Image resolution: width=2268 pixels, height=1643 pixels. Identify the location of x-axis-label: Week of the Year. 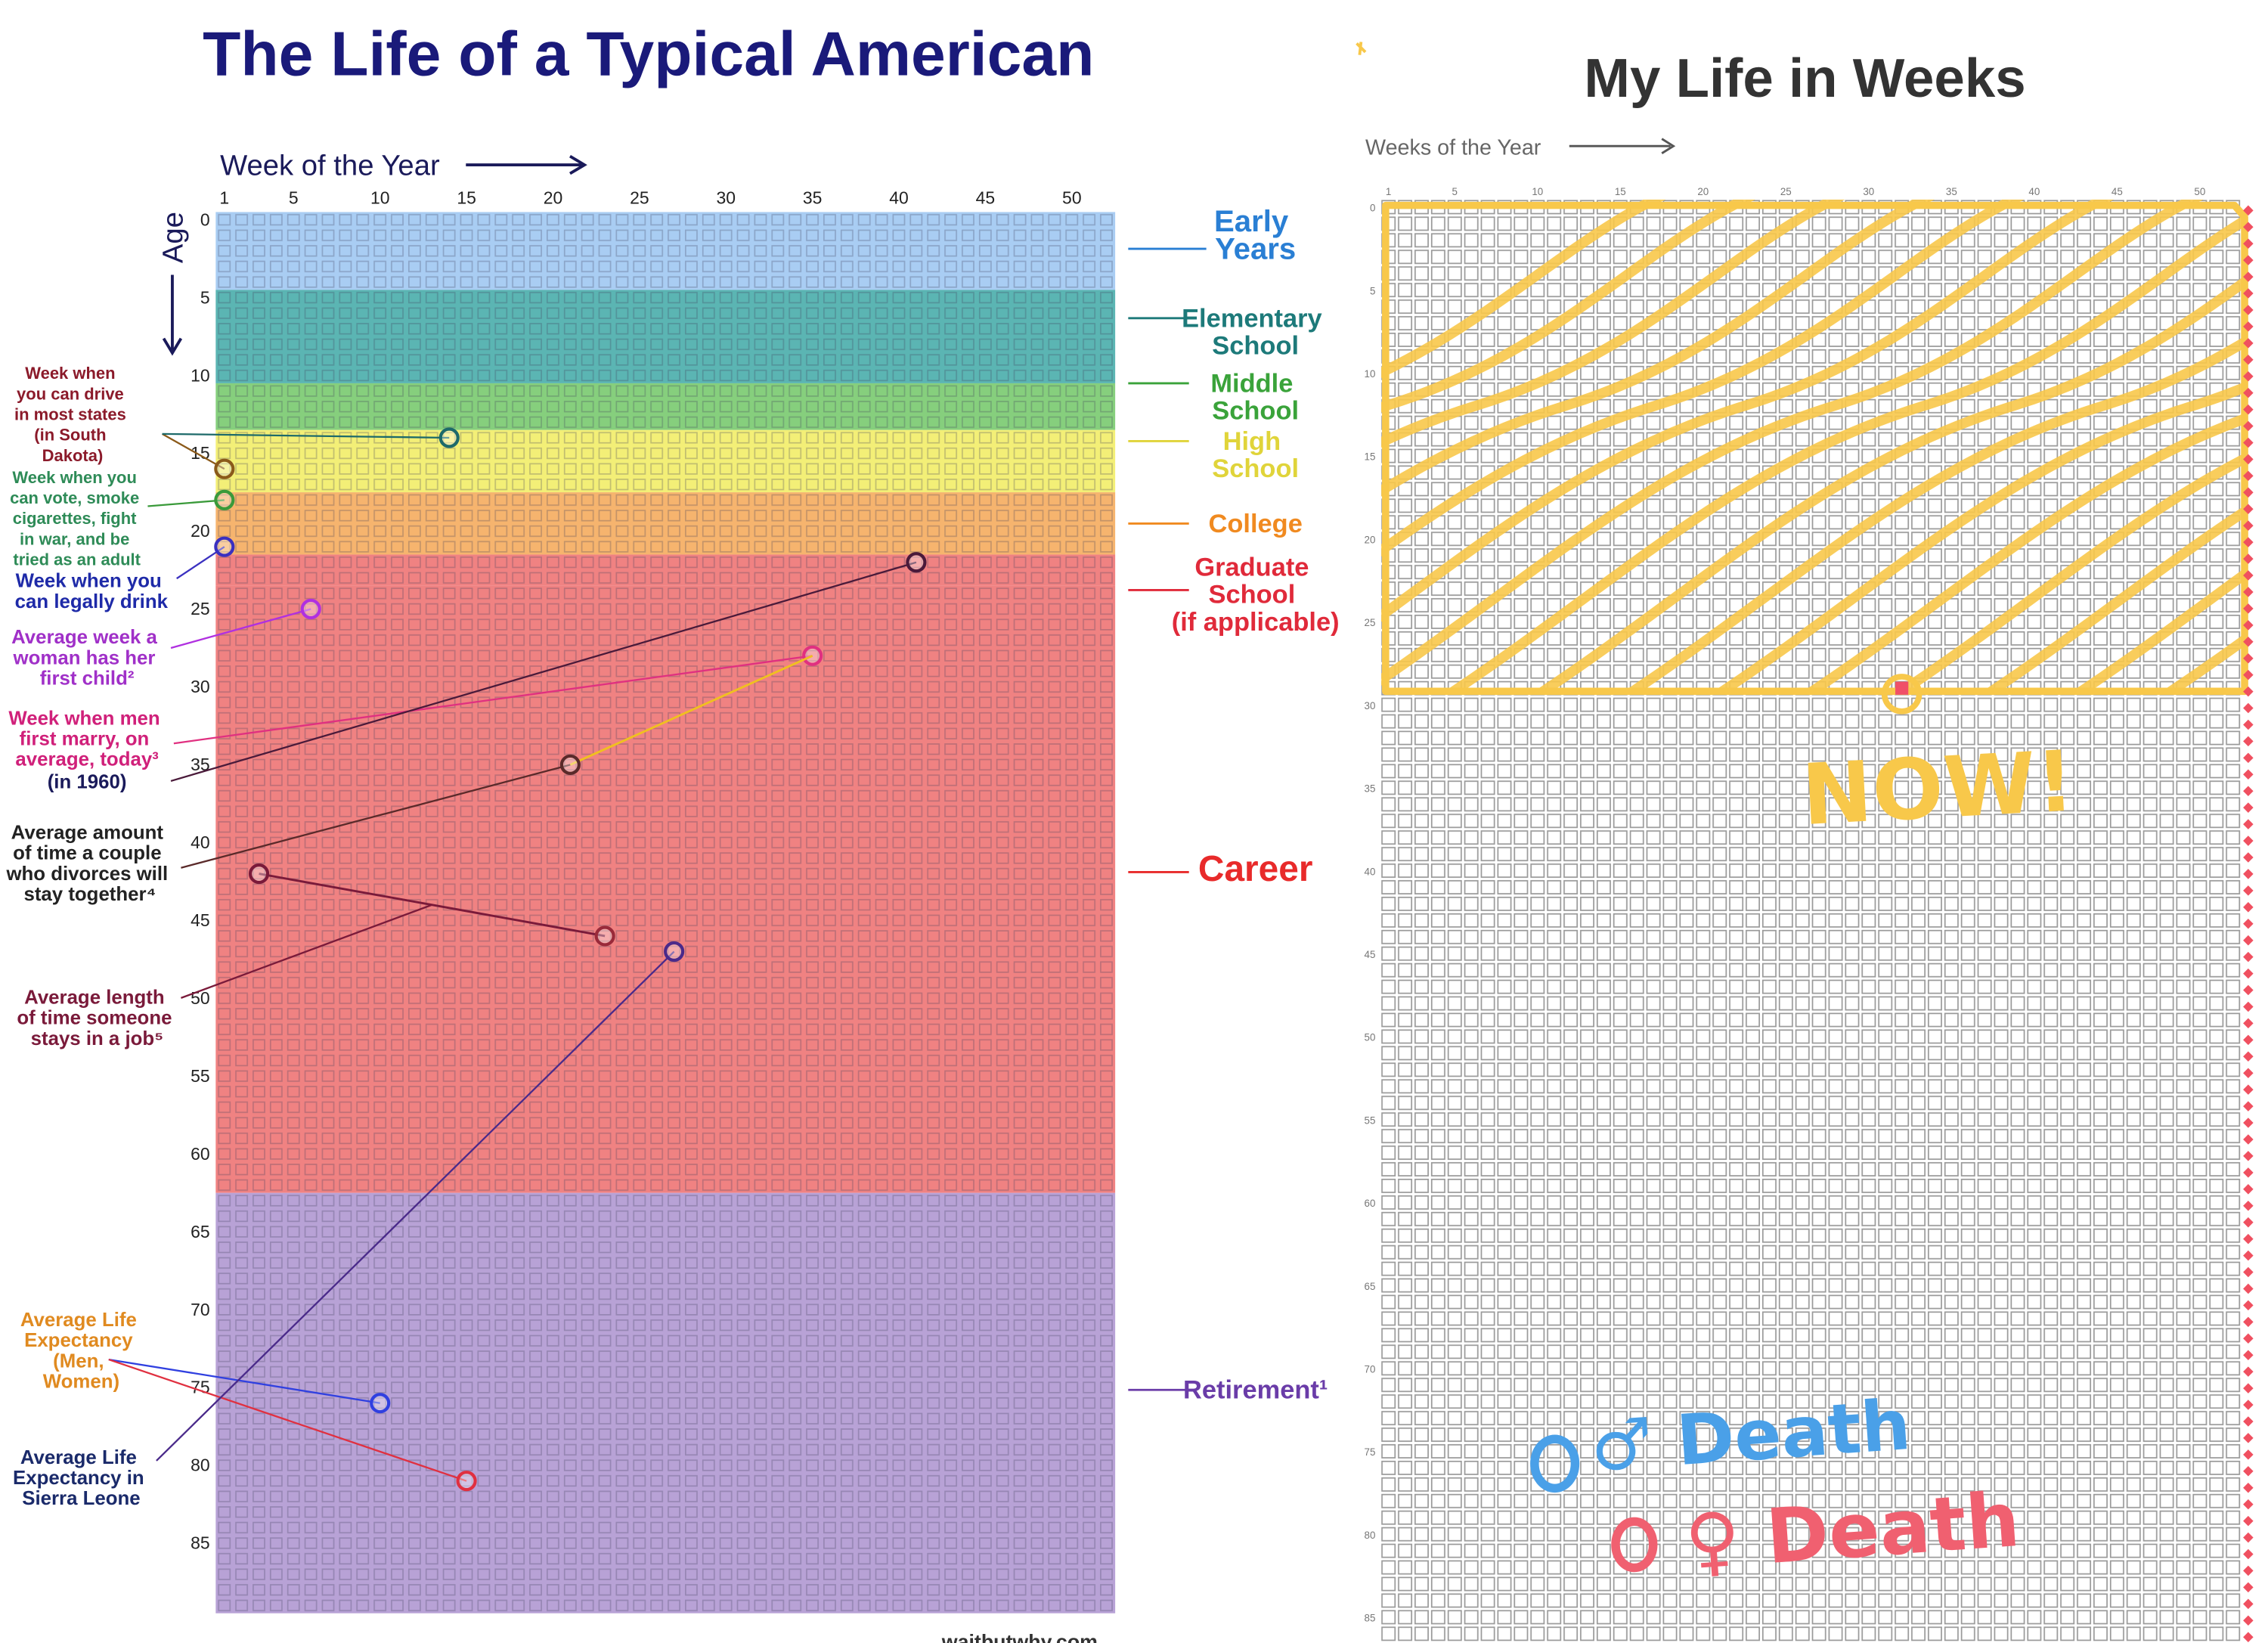
(330, 165).